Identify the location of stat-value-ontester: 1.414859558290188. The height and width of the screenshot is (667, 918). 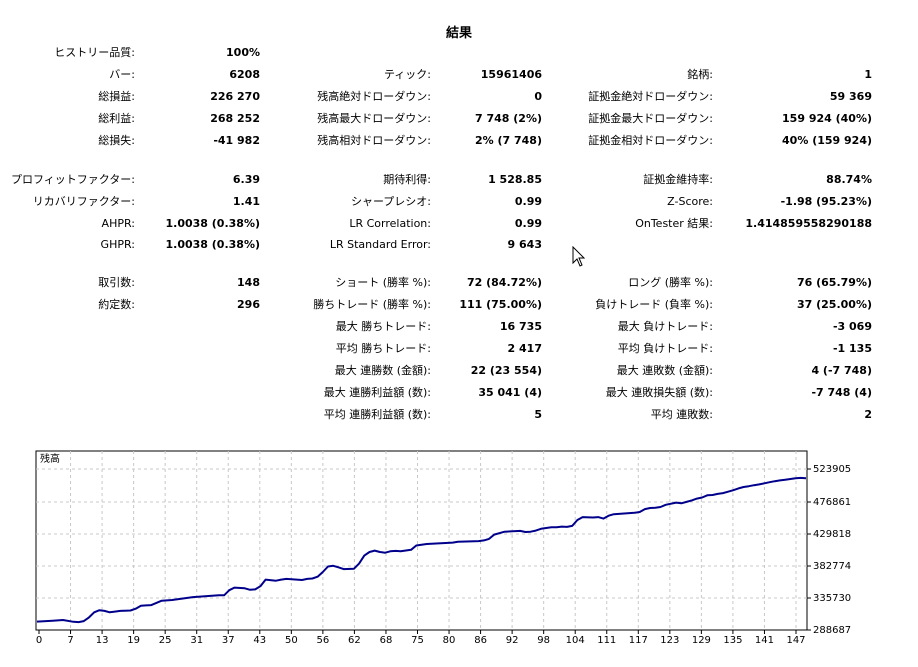
(808, 223).